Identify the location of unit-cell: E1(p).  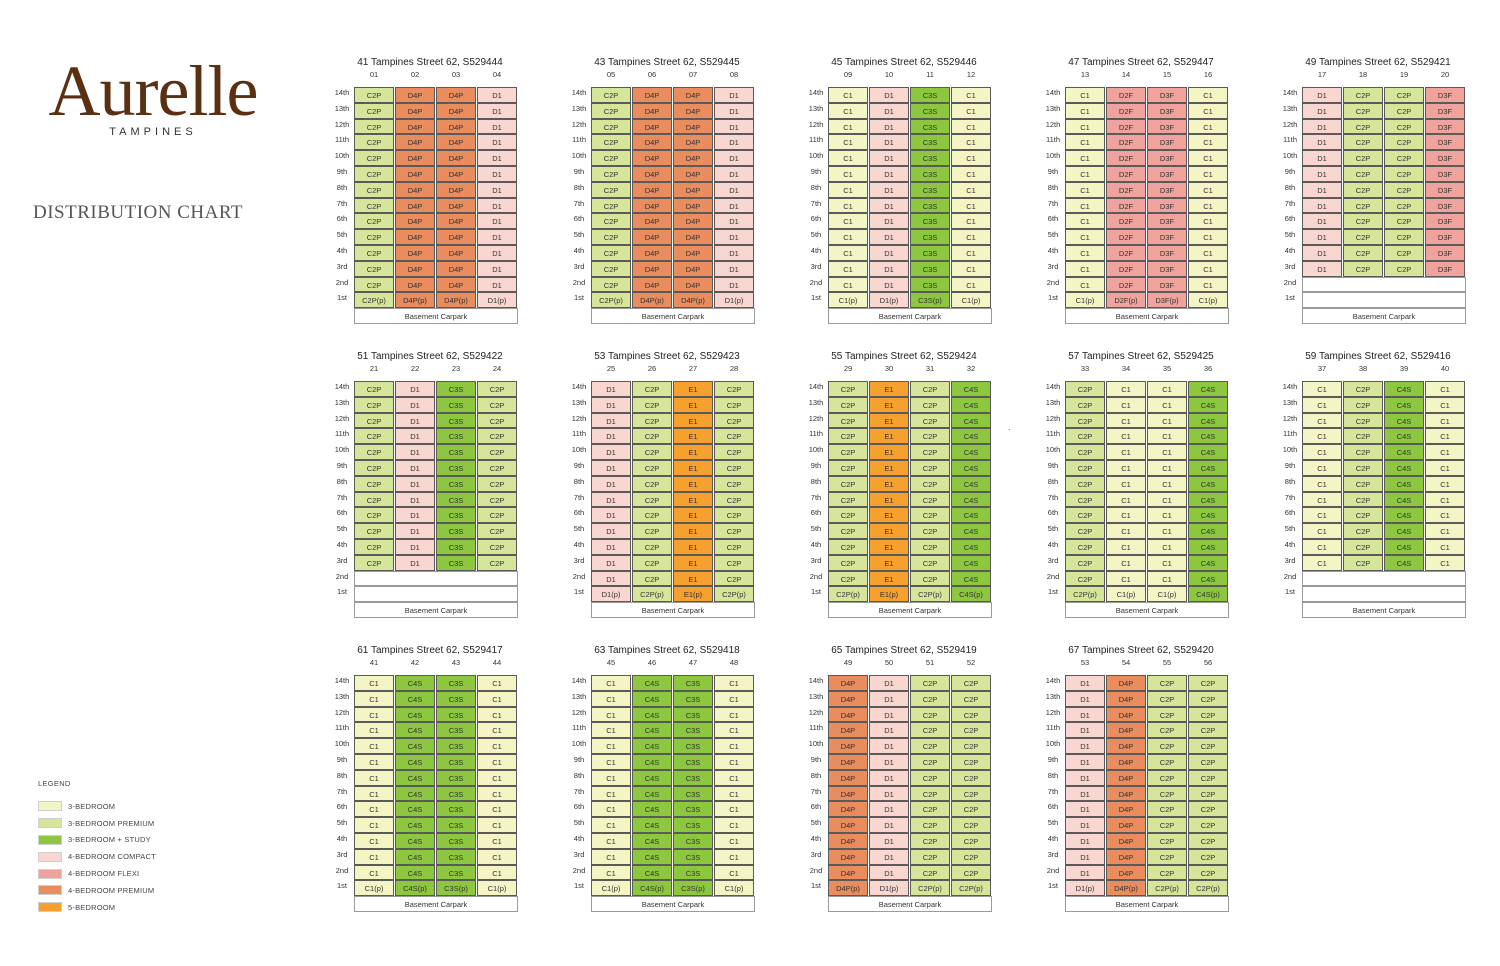
(889, 594).